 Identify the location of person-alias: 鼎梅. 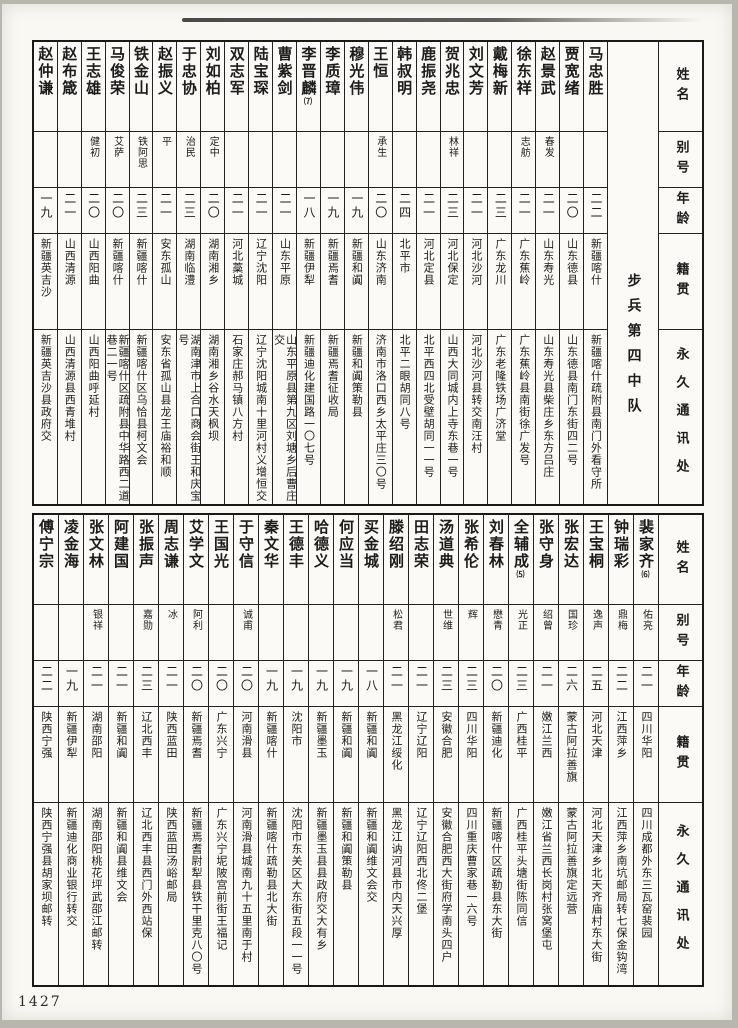
(621, 633).